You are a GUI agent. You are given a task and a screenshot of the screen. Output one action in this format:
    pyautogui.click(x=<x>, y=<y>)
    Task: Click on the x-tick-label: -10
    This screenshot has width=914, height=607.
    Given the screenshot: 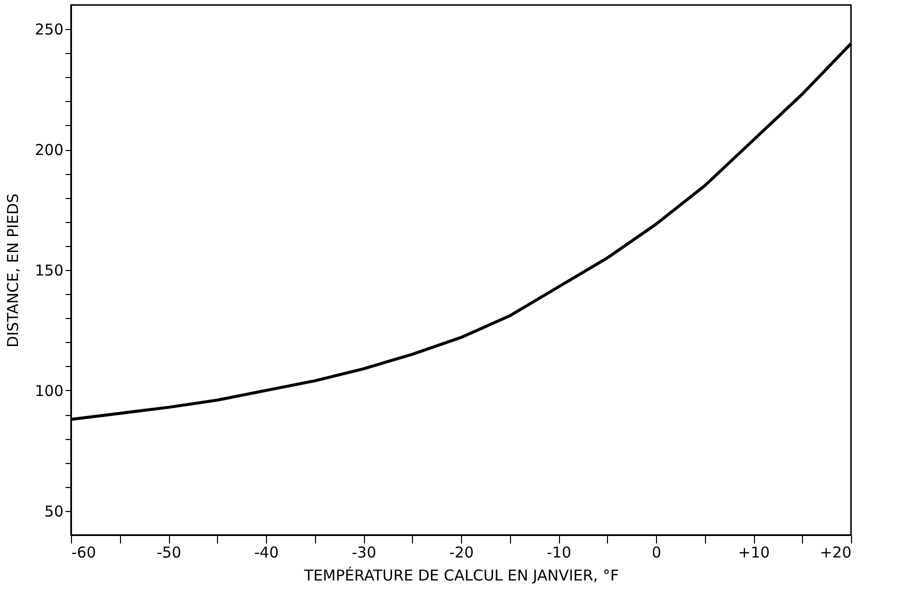 What is the action you would take?
    pyautogui.click(x=559, y=553)
    